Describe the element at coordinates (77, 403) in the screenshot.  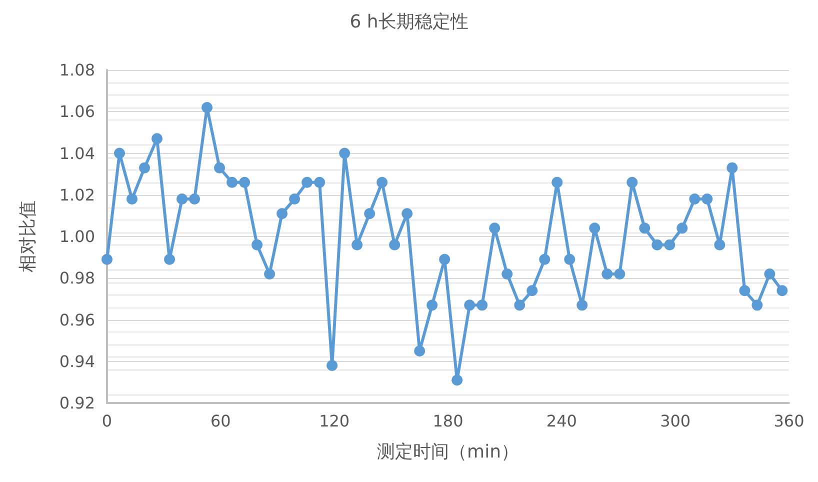
I see `y-tick-label: 0.92` at that location.